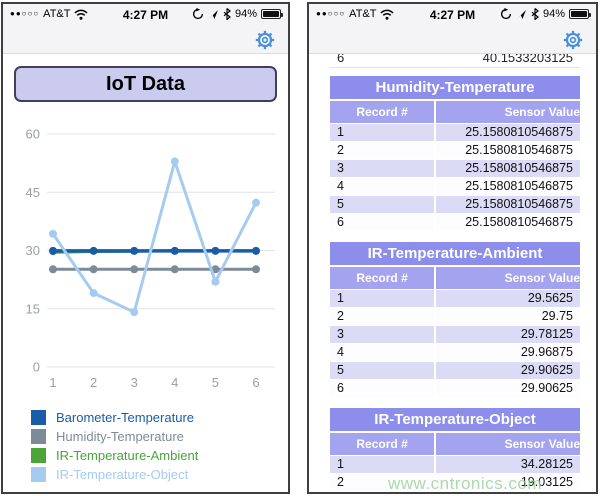 This screenshot has height=496, width=600. I want to click on table-row: 5 25.1580810546875, so click(455, 204).